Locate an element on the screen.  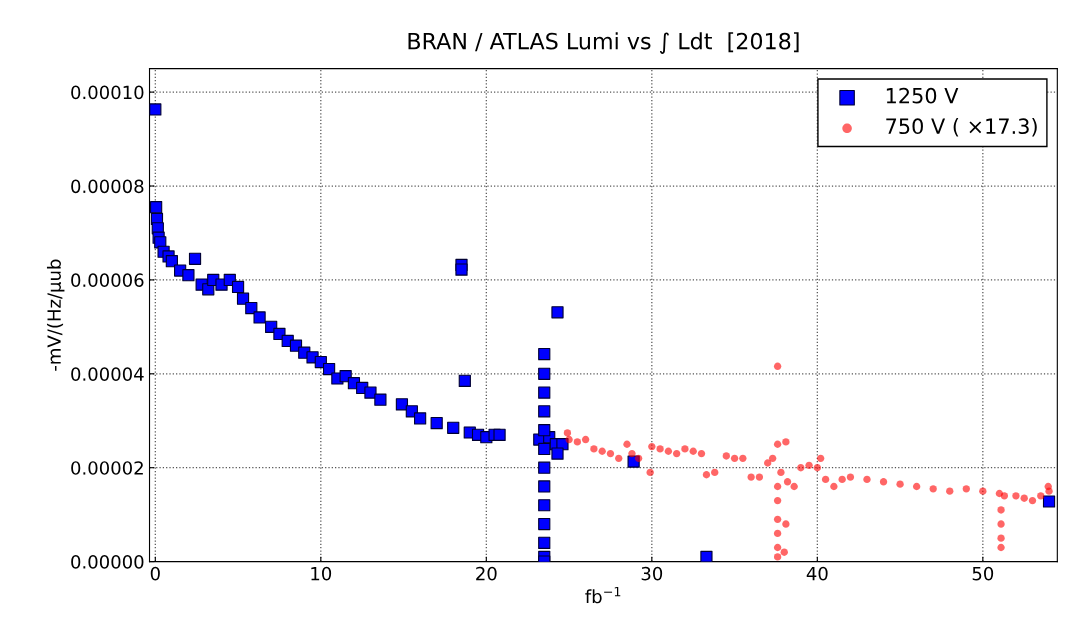
y-axis-title: -mV/(Hz/μub is located at coordinates (55, 315).